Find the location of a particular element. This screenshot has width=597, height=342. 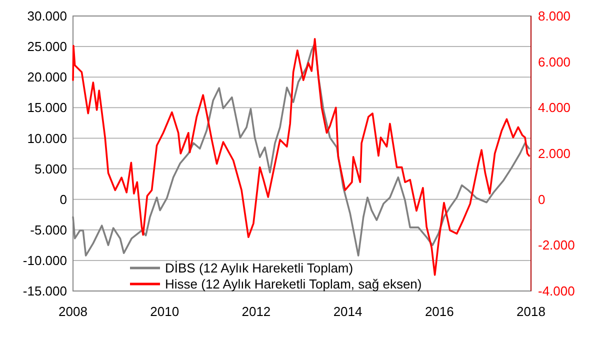

y-tick-label: 15.000 is located at coordinates (47, 108).